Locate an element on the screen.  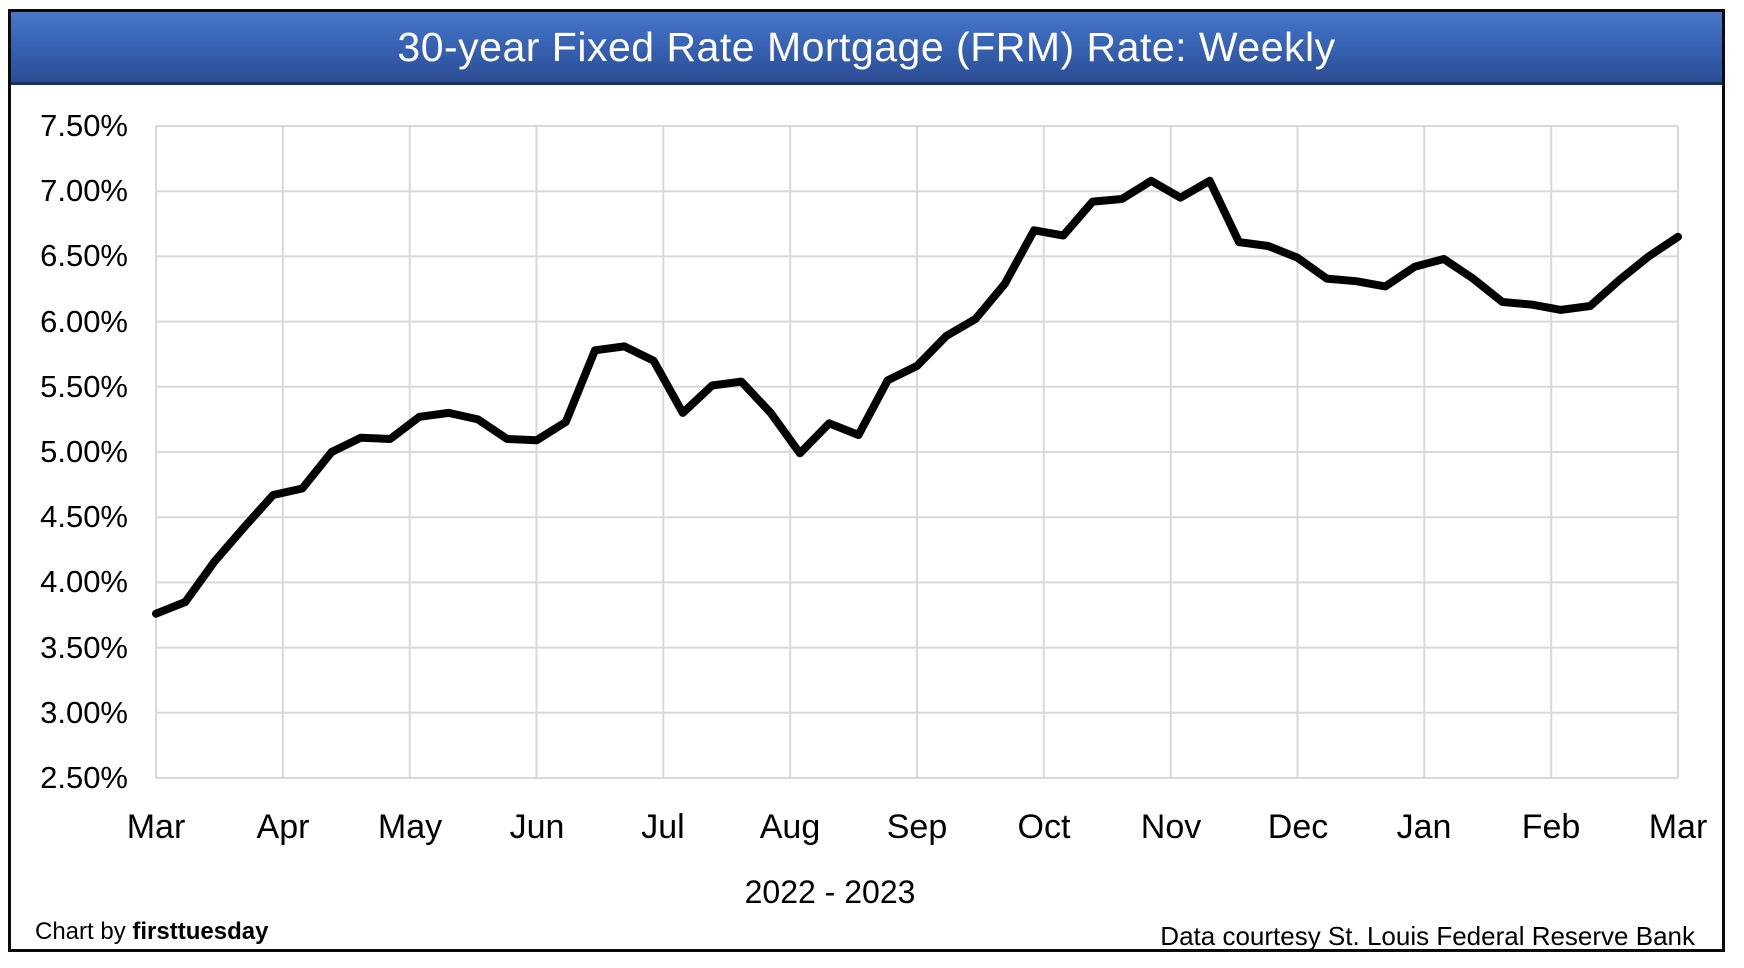
y-axis-tick-label: 3.00% is located at coordinates (84, 712).